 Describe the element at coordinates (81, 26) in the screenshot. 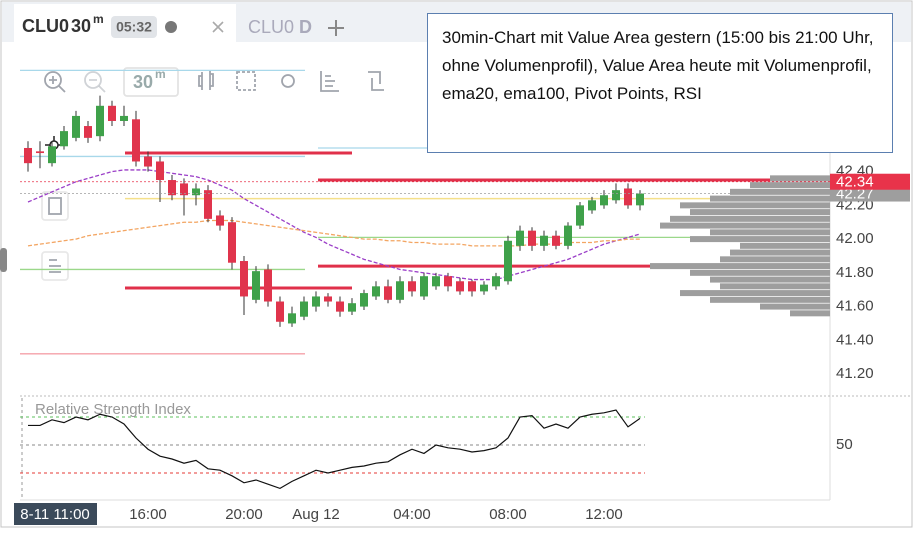

I see `tab-interval: 30` at that location.